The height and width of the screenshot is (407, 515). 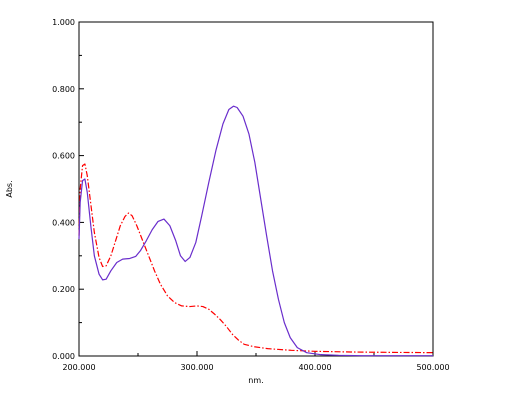 What do you see at coordinates (63, 356) in the screenshot?
I see `y-tick-label: 0.000` at bounding box center [63, 356].